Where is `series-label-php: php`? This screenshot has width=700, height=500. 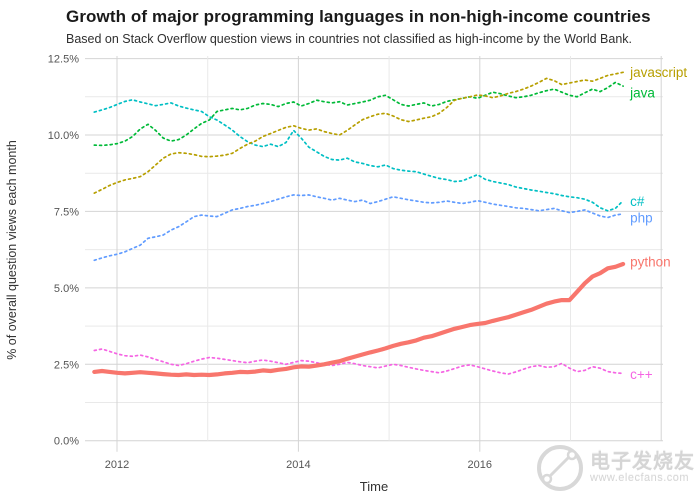
series-label-php: php is located at coordinates (641, 217).